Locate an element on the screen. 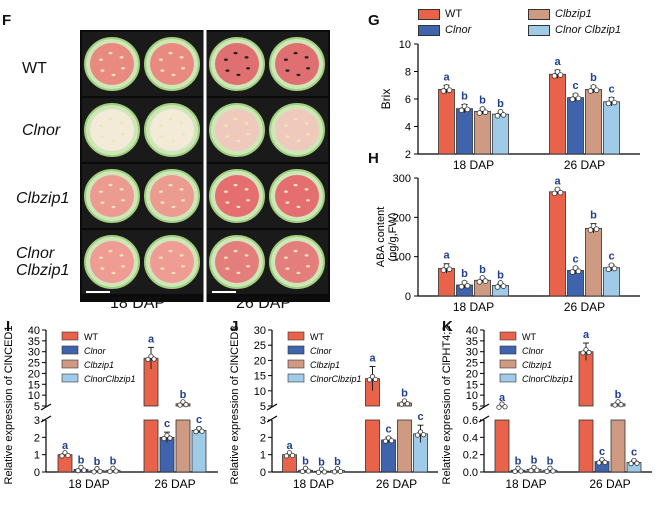 This screenshot has height=509, width=660. y-tick-label: 0.6 is located at coordinates (470, 421).